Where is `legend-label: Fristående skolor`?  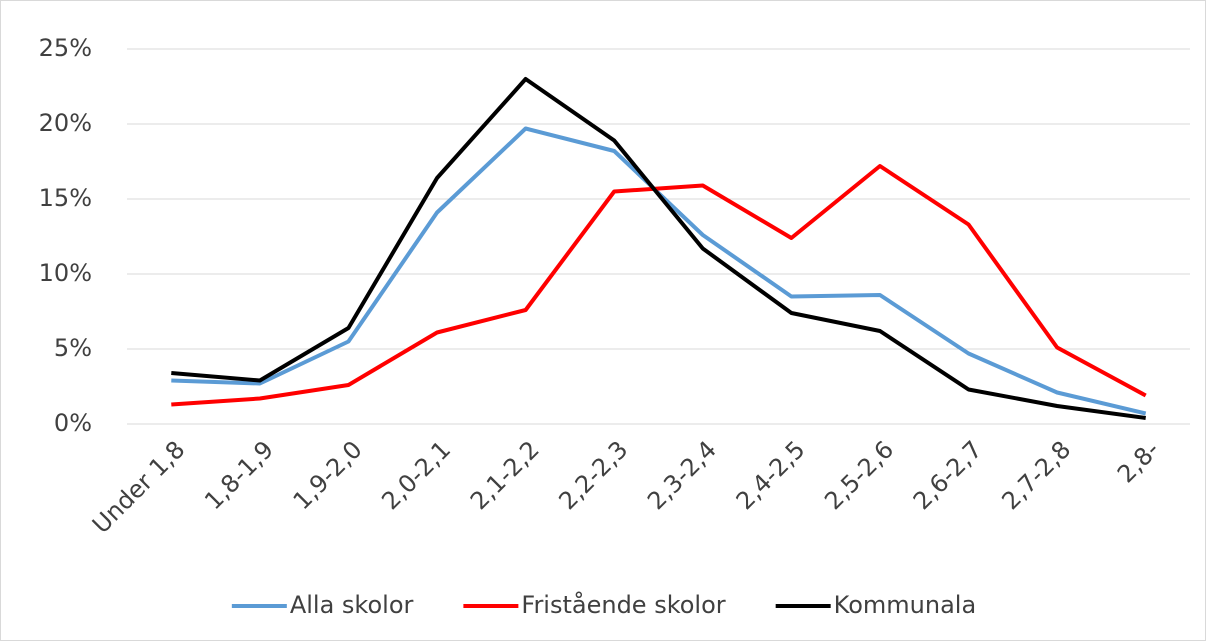 legend-label: Fristående skolor is located at coordinates (623, 604).